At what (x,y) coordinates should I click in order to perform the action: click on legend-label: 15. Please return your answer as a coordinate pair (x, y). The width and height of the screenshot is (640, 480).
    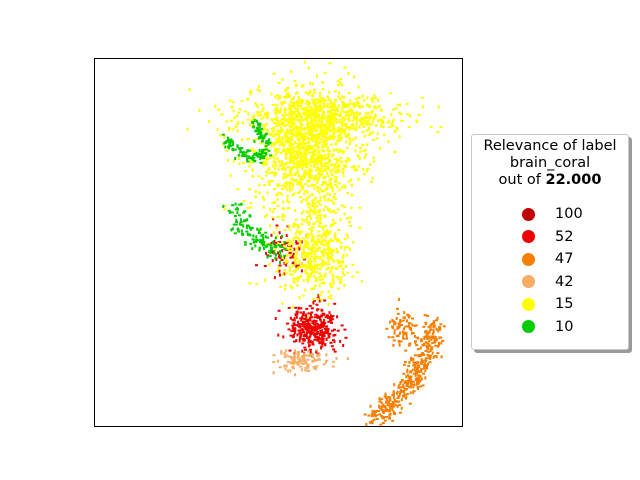
    Looking at the image, I should click on (564, 304).